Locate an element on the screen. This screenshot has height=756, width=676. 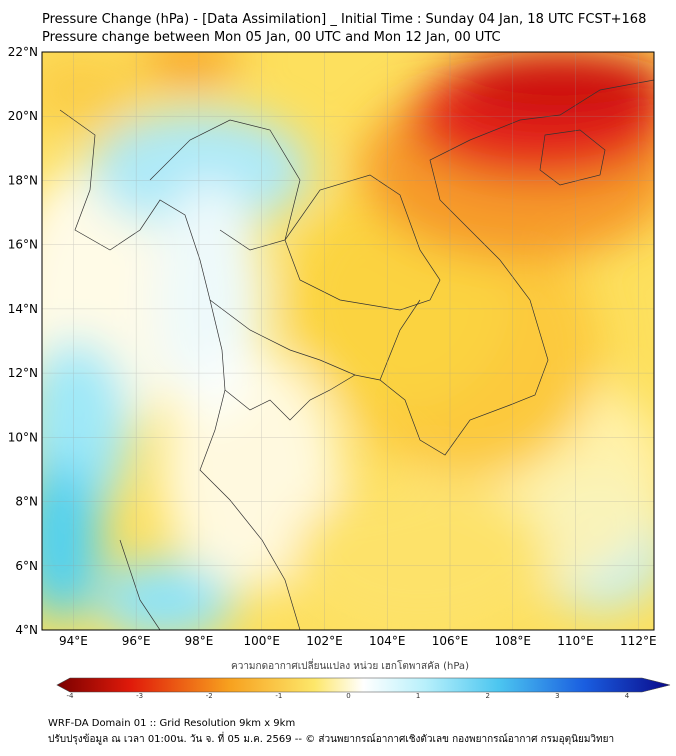
lat-label: 22°N is located at coordinates (23, 52).